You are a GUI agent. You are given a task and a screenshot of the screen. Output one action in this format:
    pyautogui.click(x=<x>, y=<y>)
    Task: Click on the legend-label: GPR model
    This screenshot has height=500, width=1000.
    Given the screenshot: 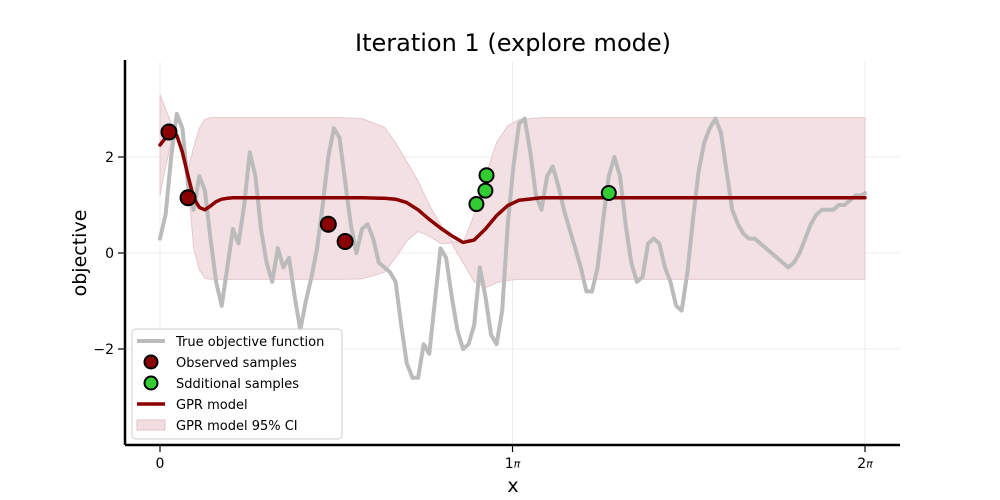 What is the action you would take?
    pyautogui.click(x=212, y=405)
    